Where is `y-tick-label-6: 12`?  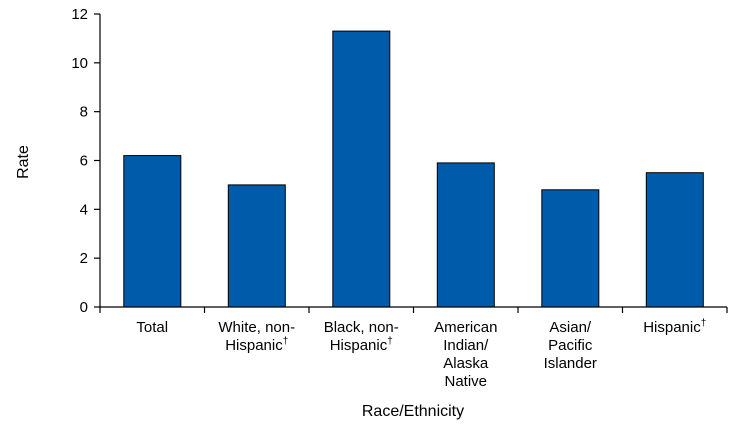 y-tick-label-6: 12 is located at coordinates (79, 14).